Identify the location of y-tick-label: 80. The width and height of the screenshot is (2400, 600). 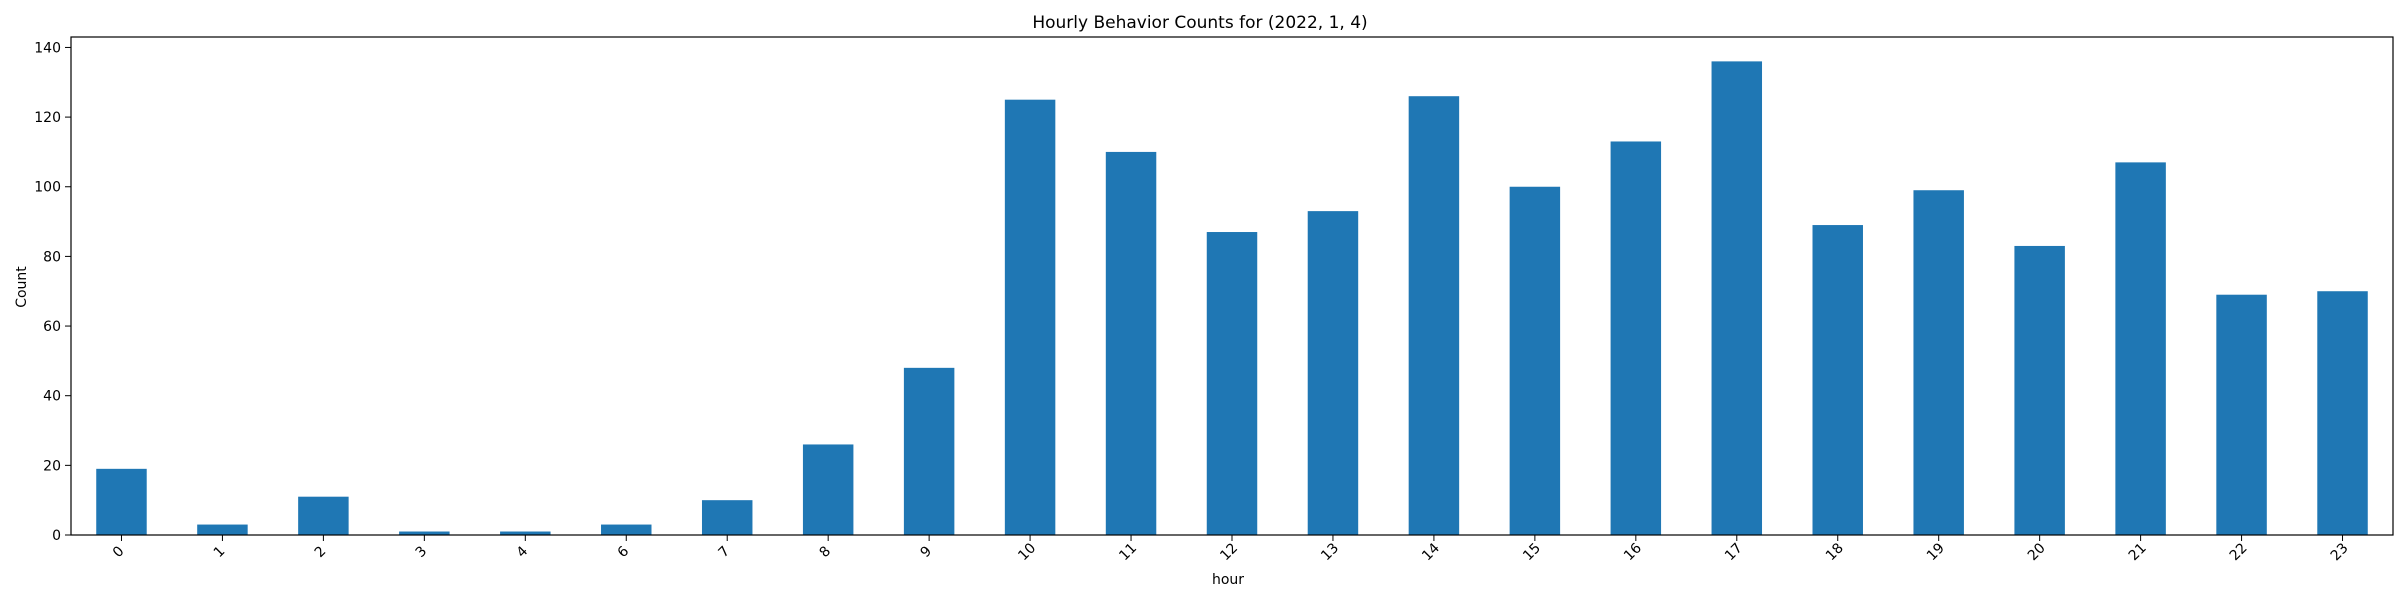
(52, 257).